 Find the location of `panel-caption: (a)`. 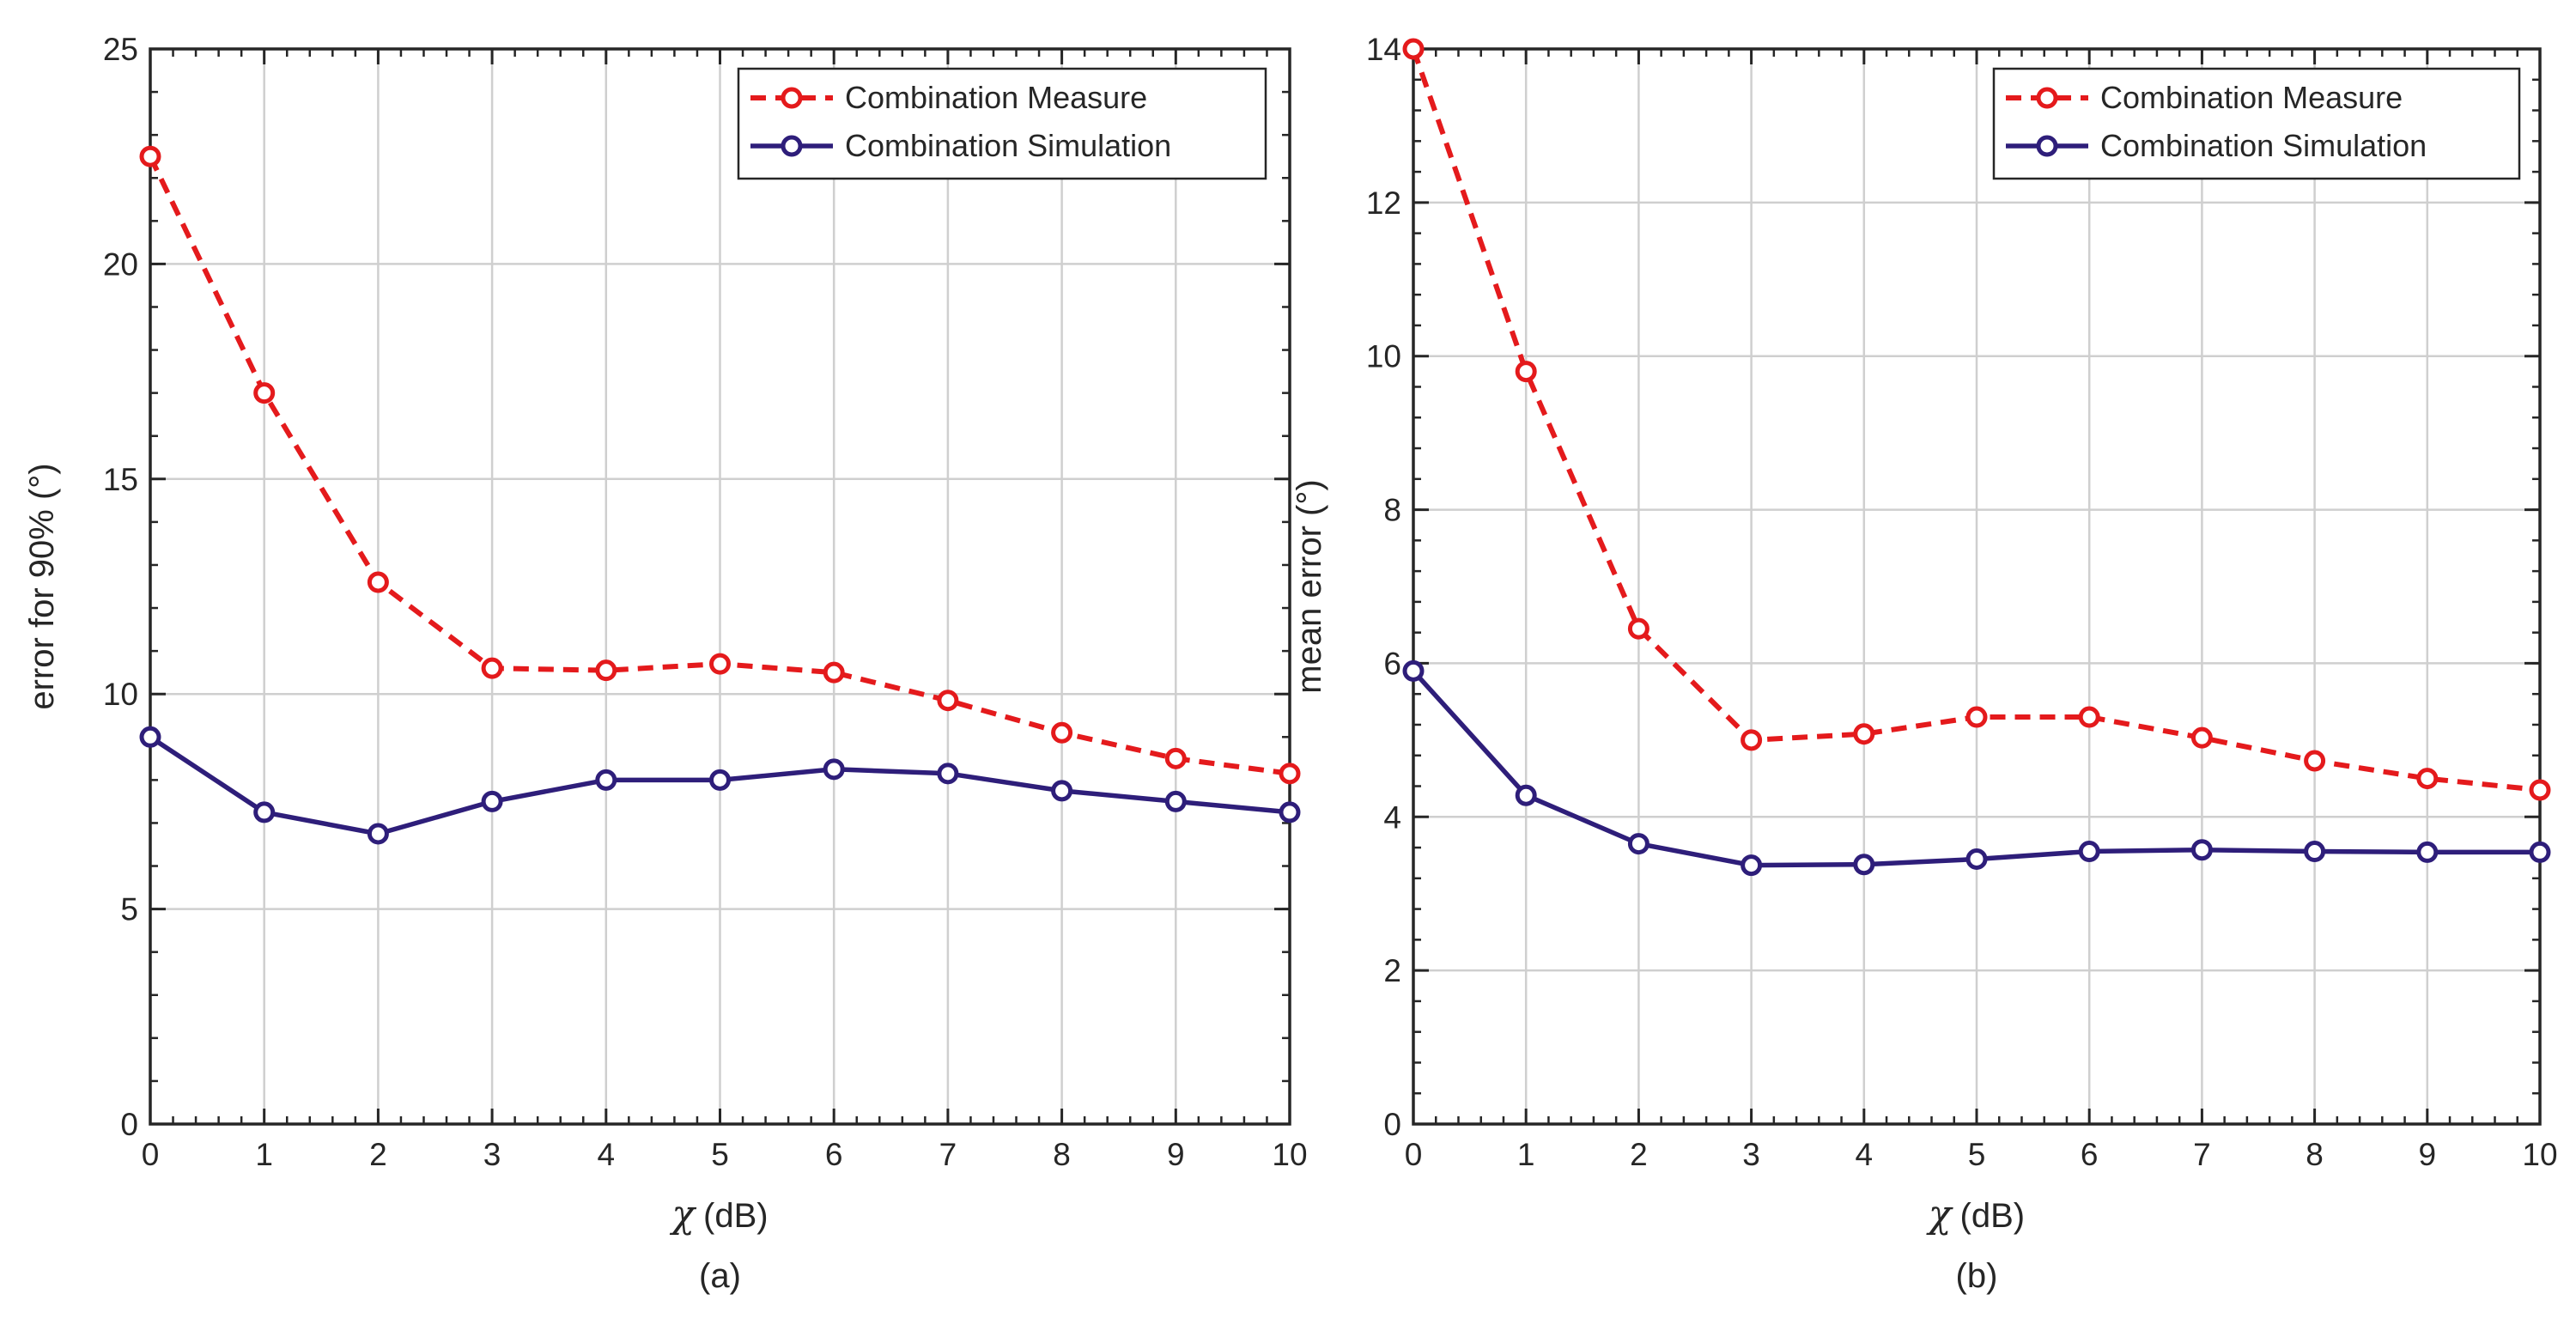

panel-caption: (a) is located at coordinates (720, 1276).